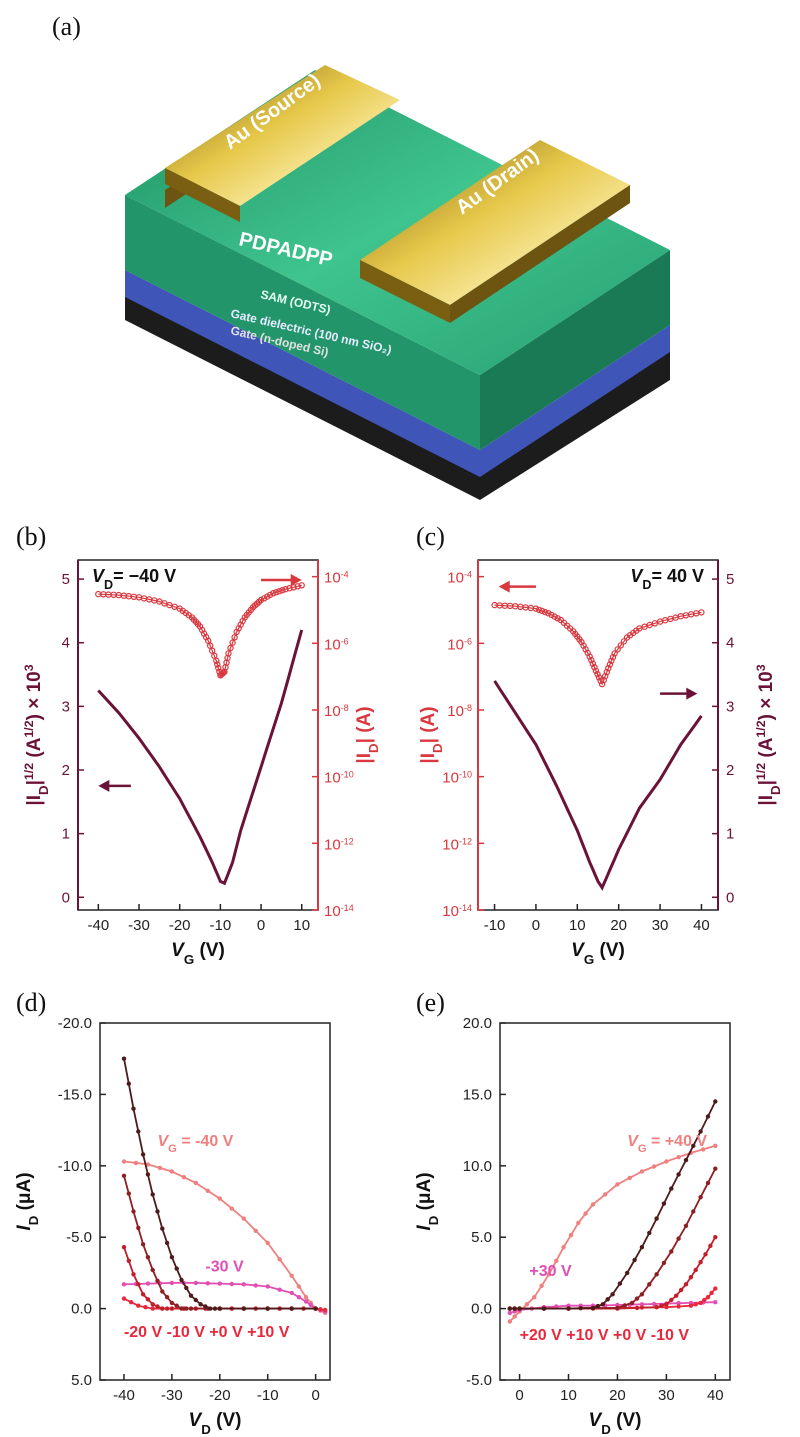  Describe the element at coordinates (768, 734) in the screenshot. I see `y-axis-title-right: |ID|1/2 (A1/2) × 103` at that location.